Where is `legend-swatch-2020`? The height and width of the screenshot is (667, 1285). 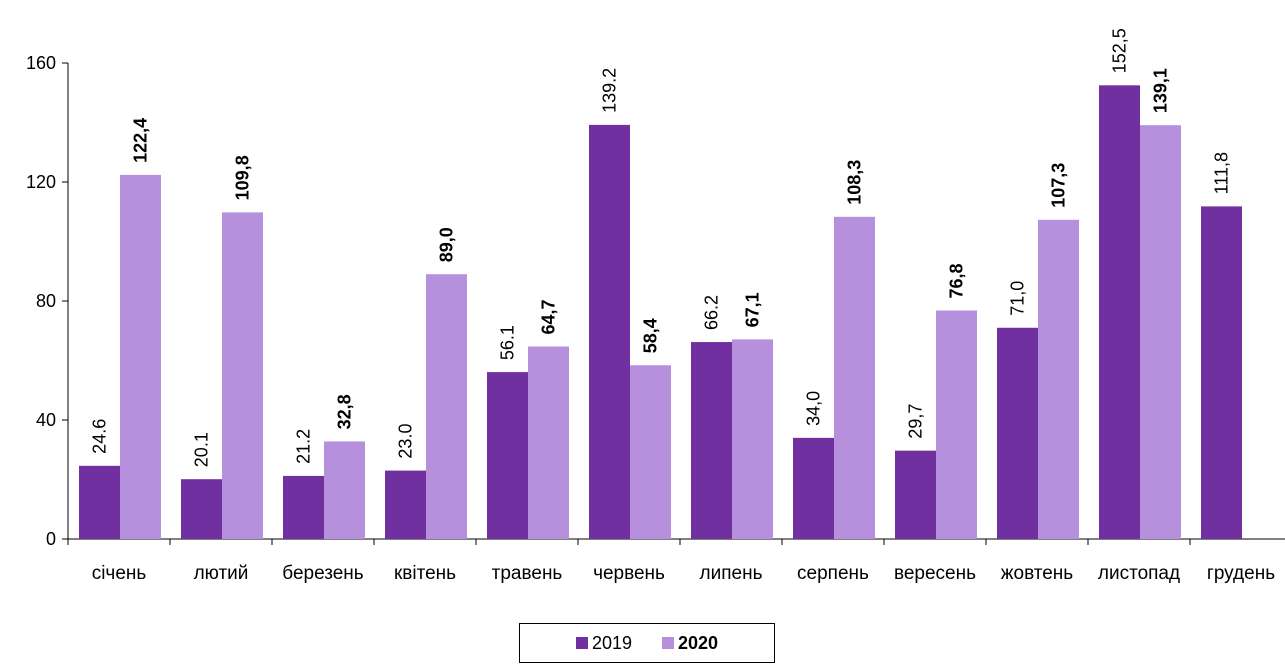
legend-swatch-2020 is located at coordinates (668, 643).